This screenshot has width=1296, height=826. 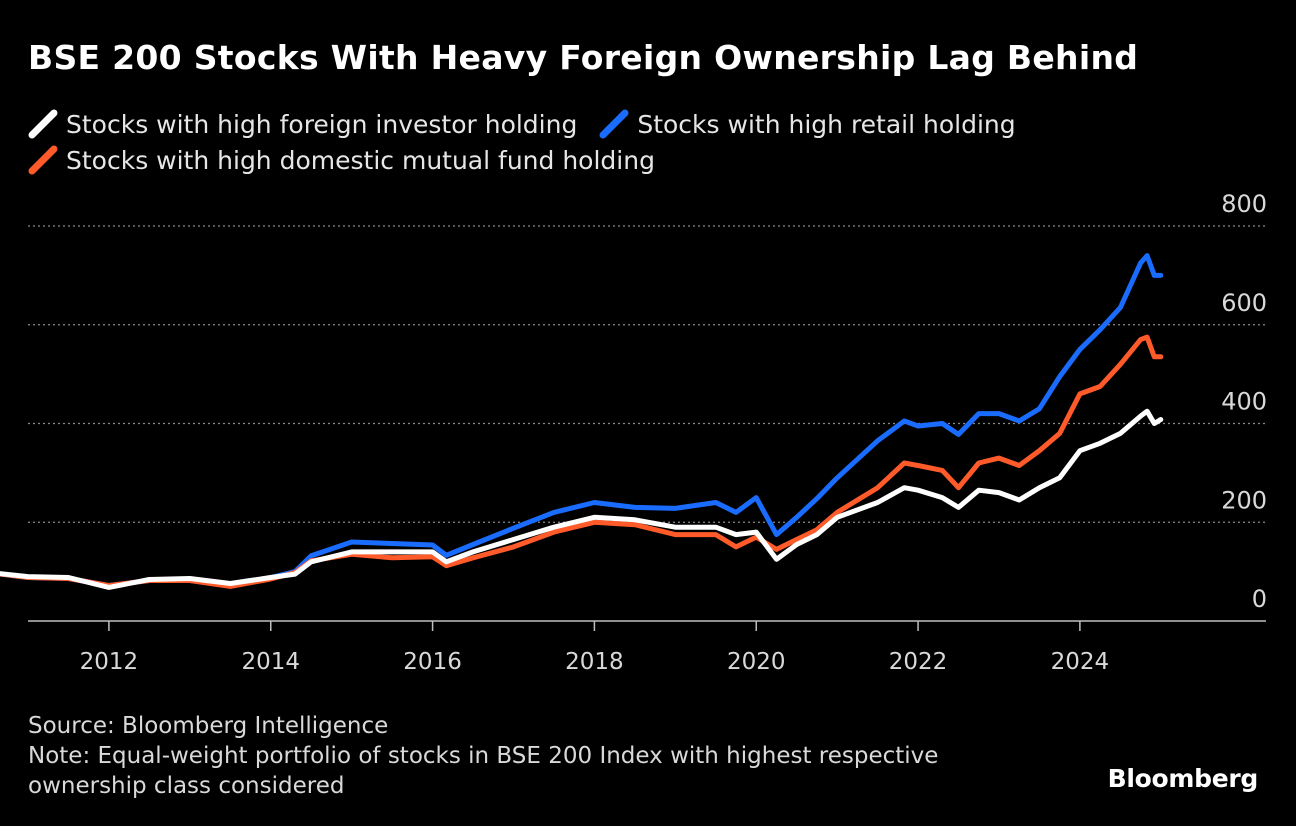 What do you see at coordinates (109, 662) in the screenshot?
I see `x-tick-label: 2012` at bounding box center [109, 662].